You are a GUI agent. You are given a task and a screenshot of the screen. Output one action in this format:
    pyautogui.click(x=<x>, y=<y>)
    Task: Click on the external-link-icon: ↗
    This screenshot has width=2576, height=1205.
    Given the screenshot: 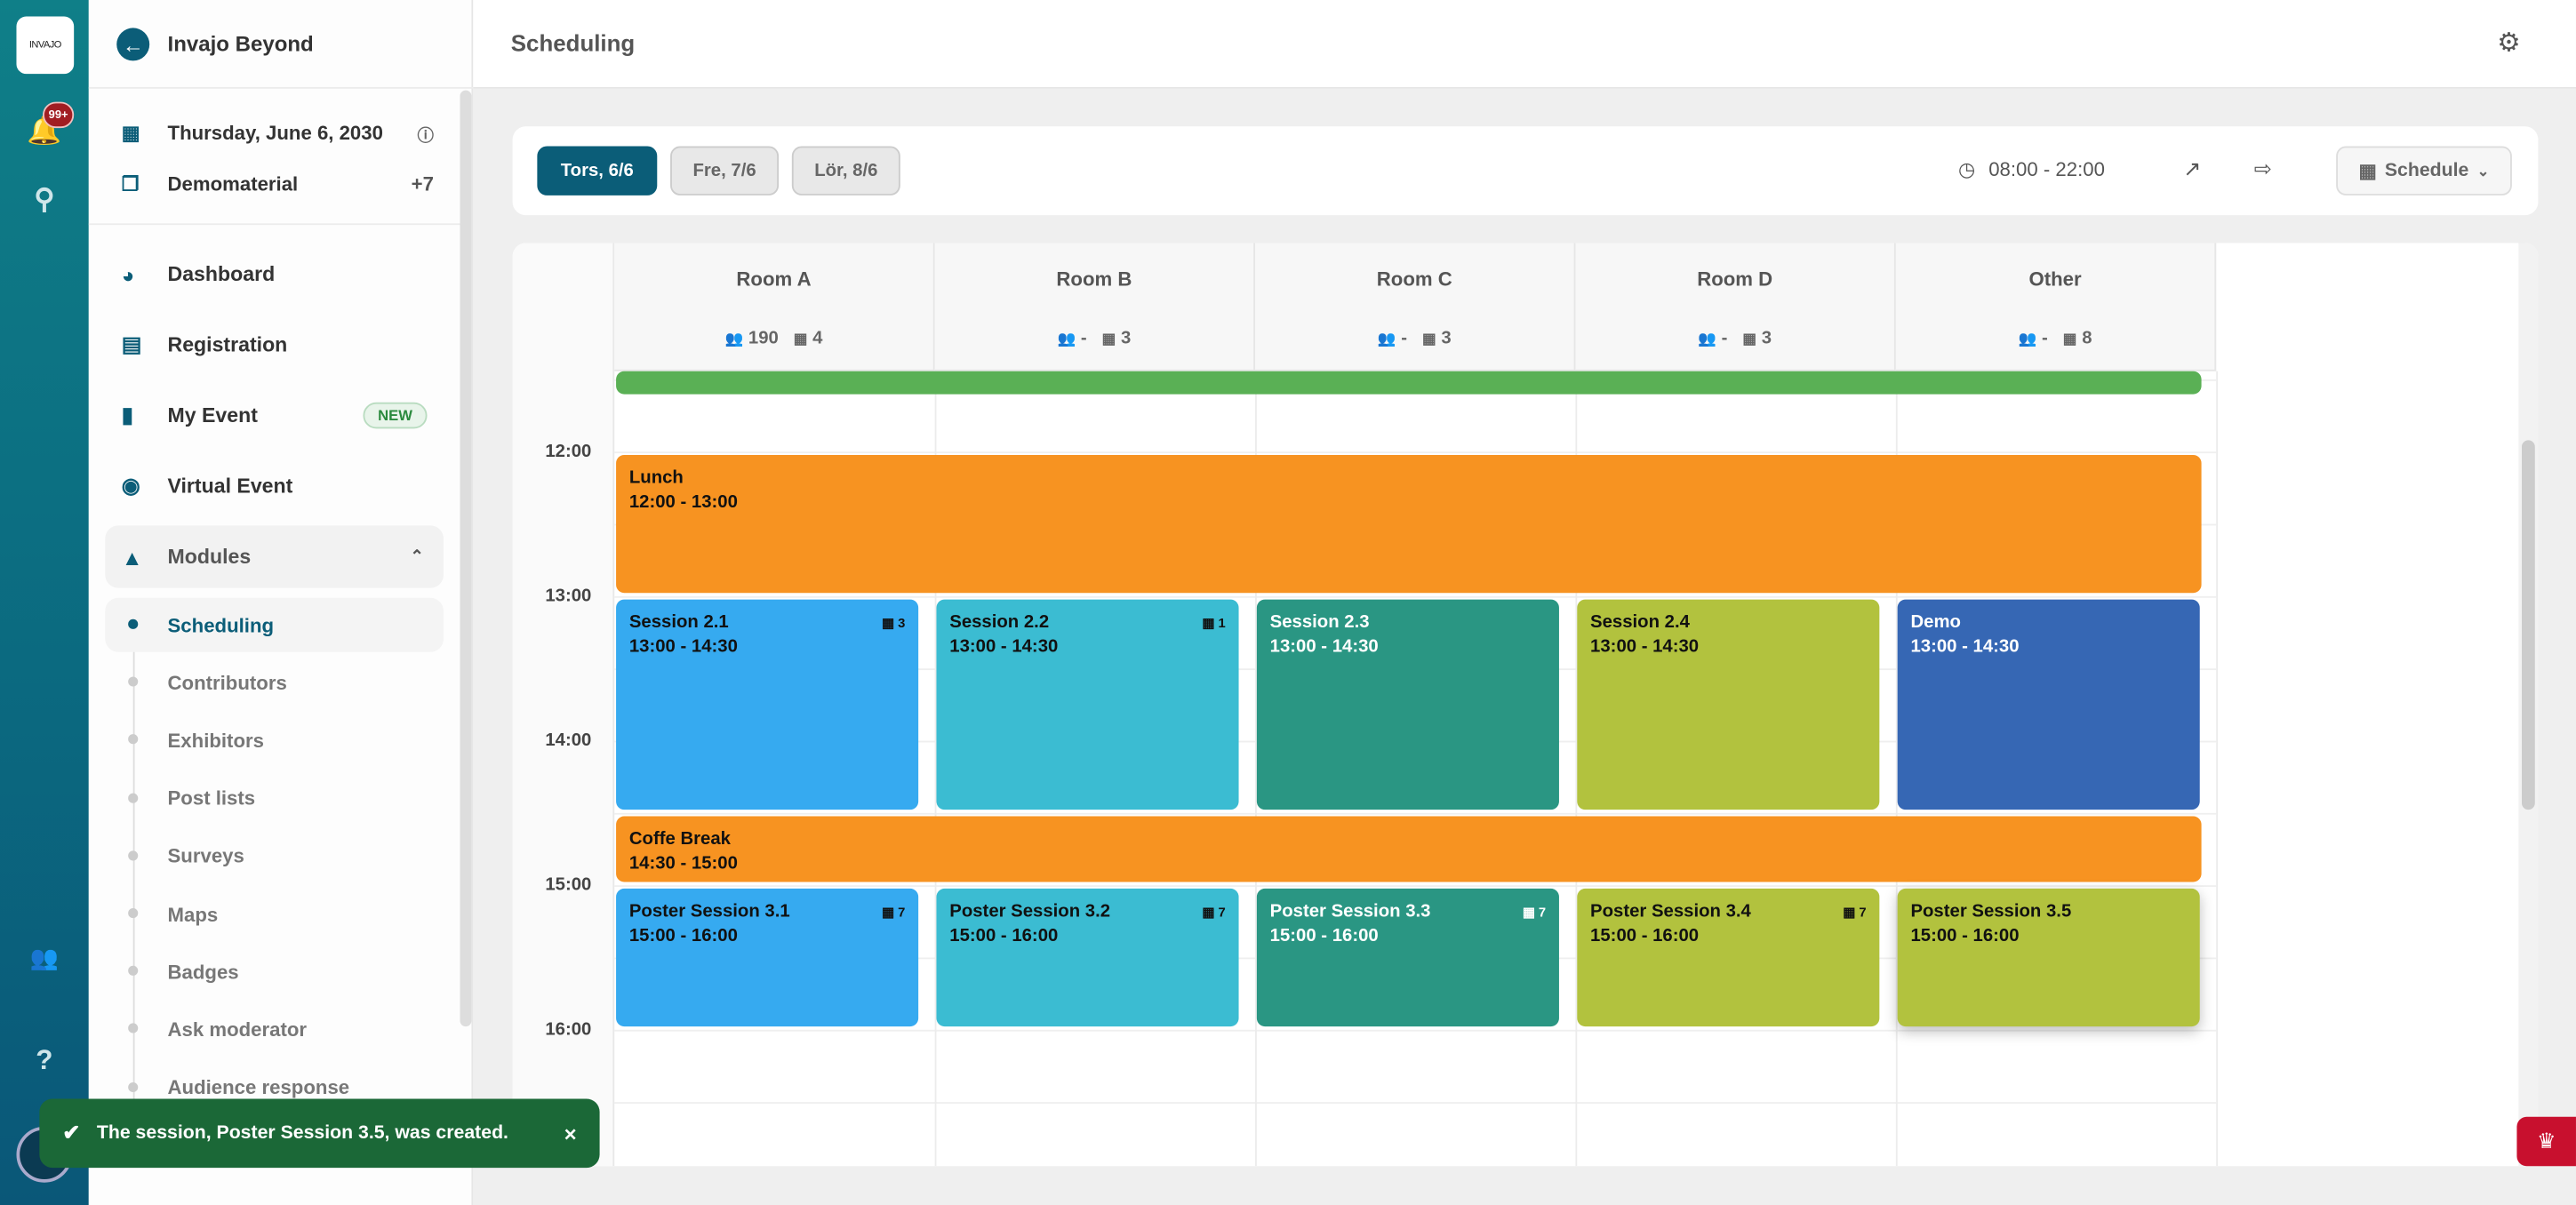 What is the action you would take?
    pyautogui.click(x=2192, y=168)
    